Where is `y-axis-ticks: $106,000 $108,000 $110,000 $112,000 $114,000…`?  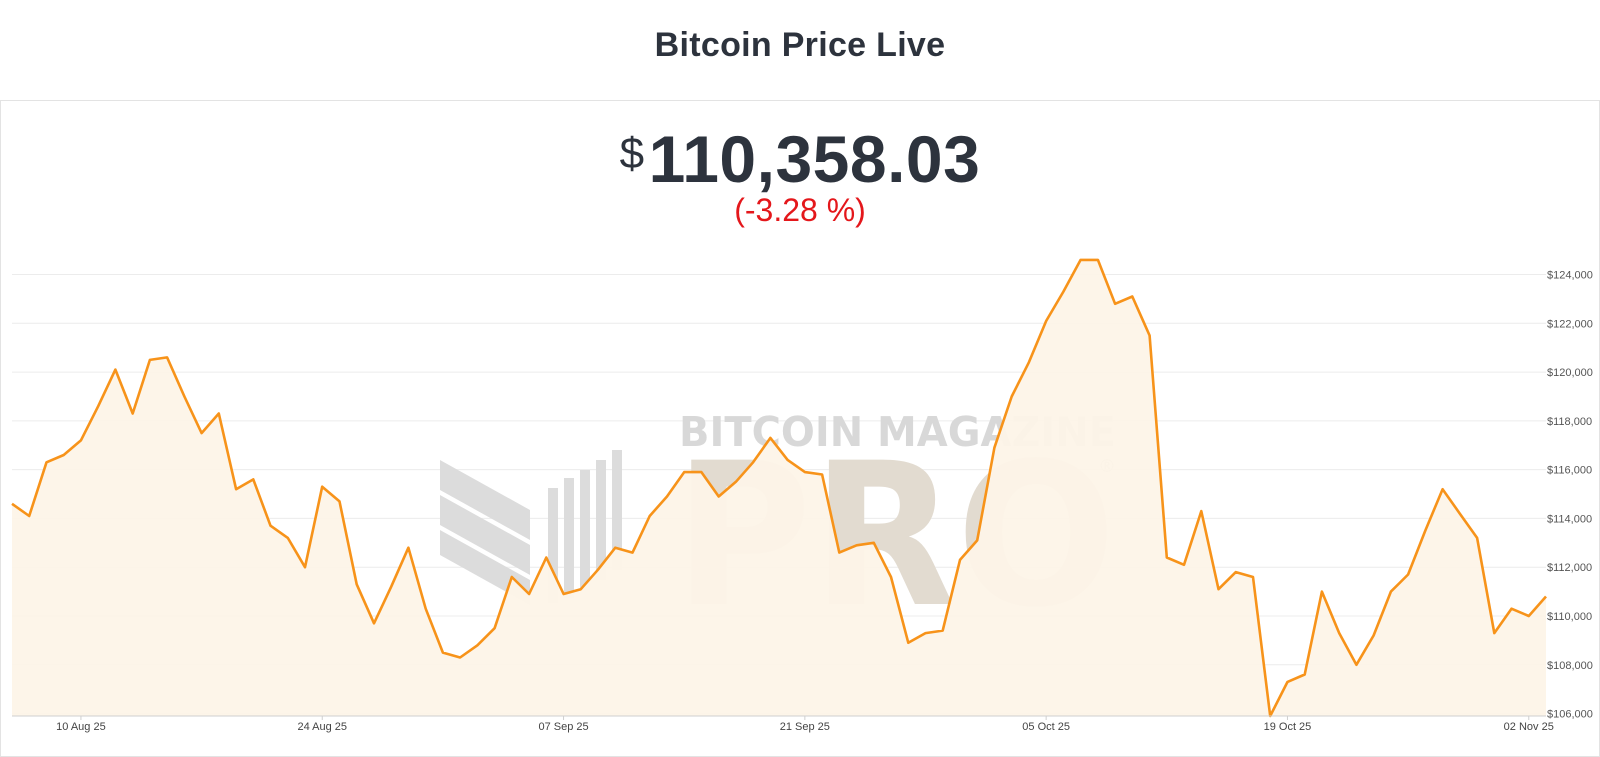
y-axis-ticks: $106,000 $108,000 $110,000 $112,000 $114,000… is located at coordinates (1570, 495).